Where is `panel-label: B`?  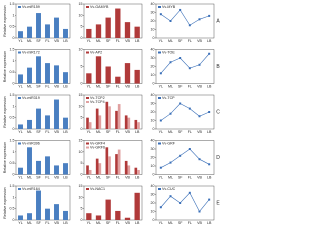 panel-label: B is located at coordinates (218, 67).